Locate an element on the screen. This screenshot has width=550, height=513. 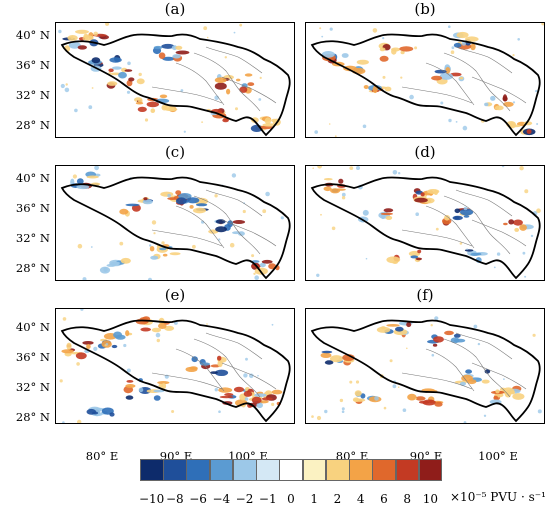
map-panel-c: (c) is located at coordinates (175, 212).